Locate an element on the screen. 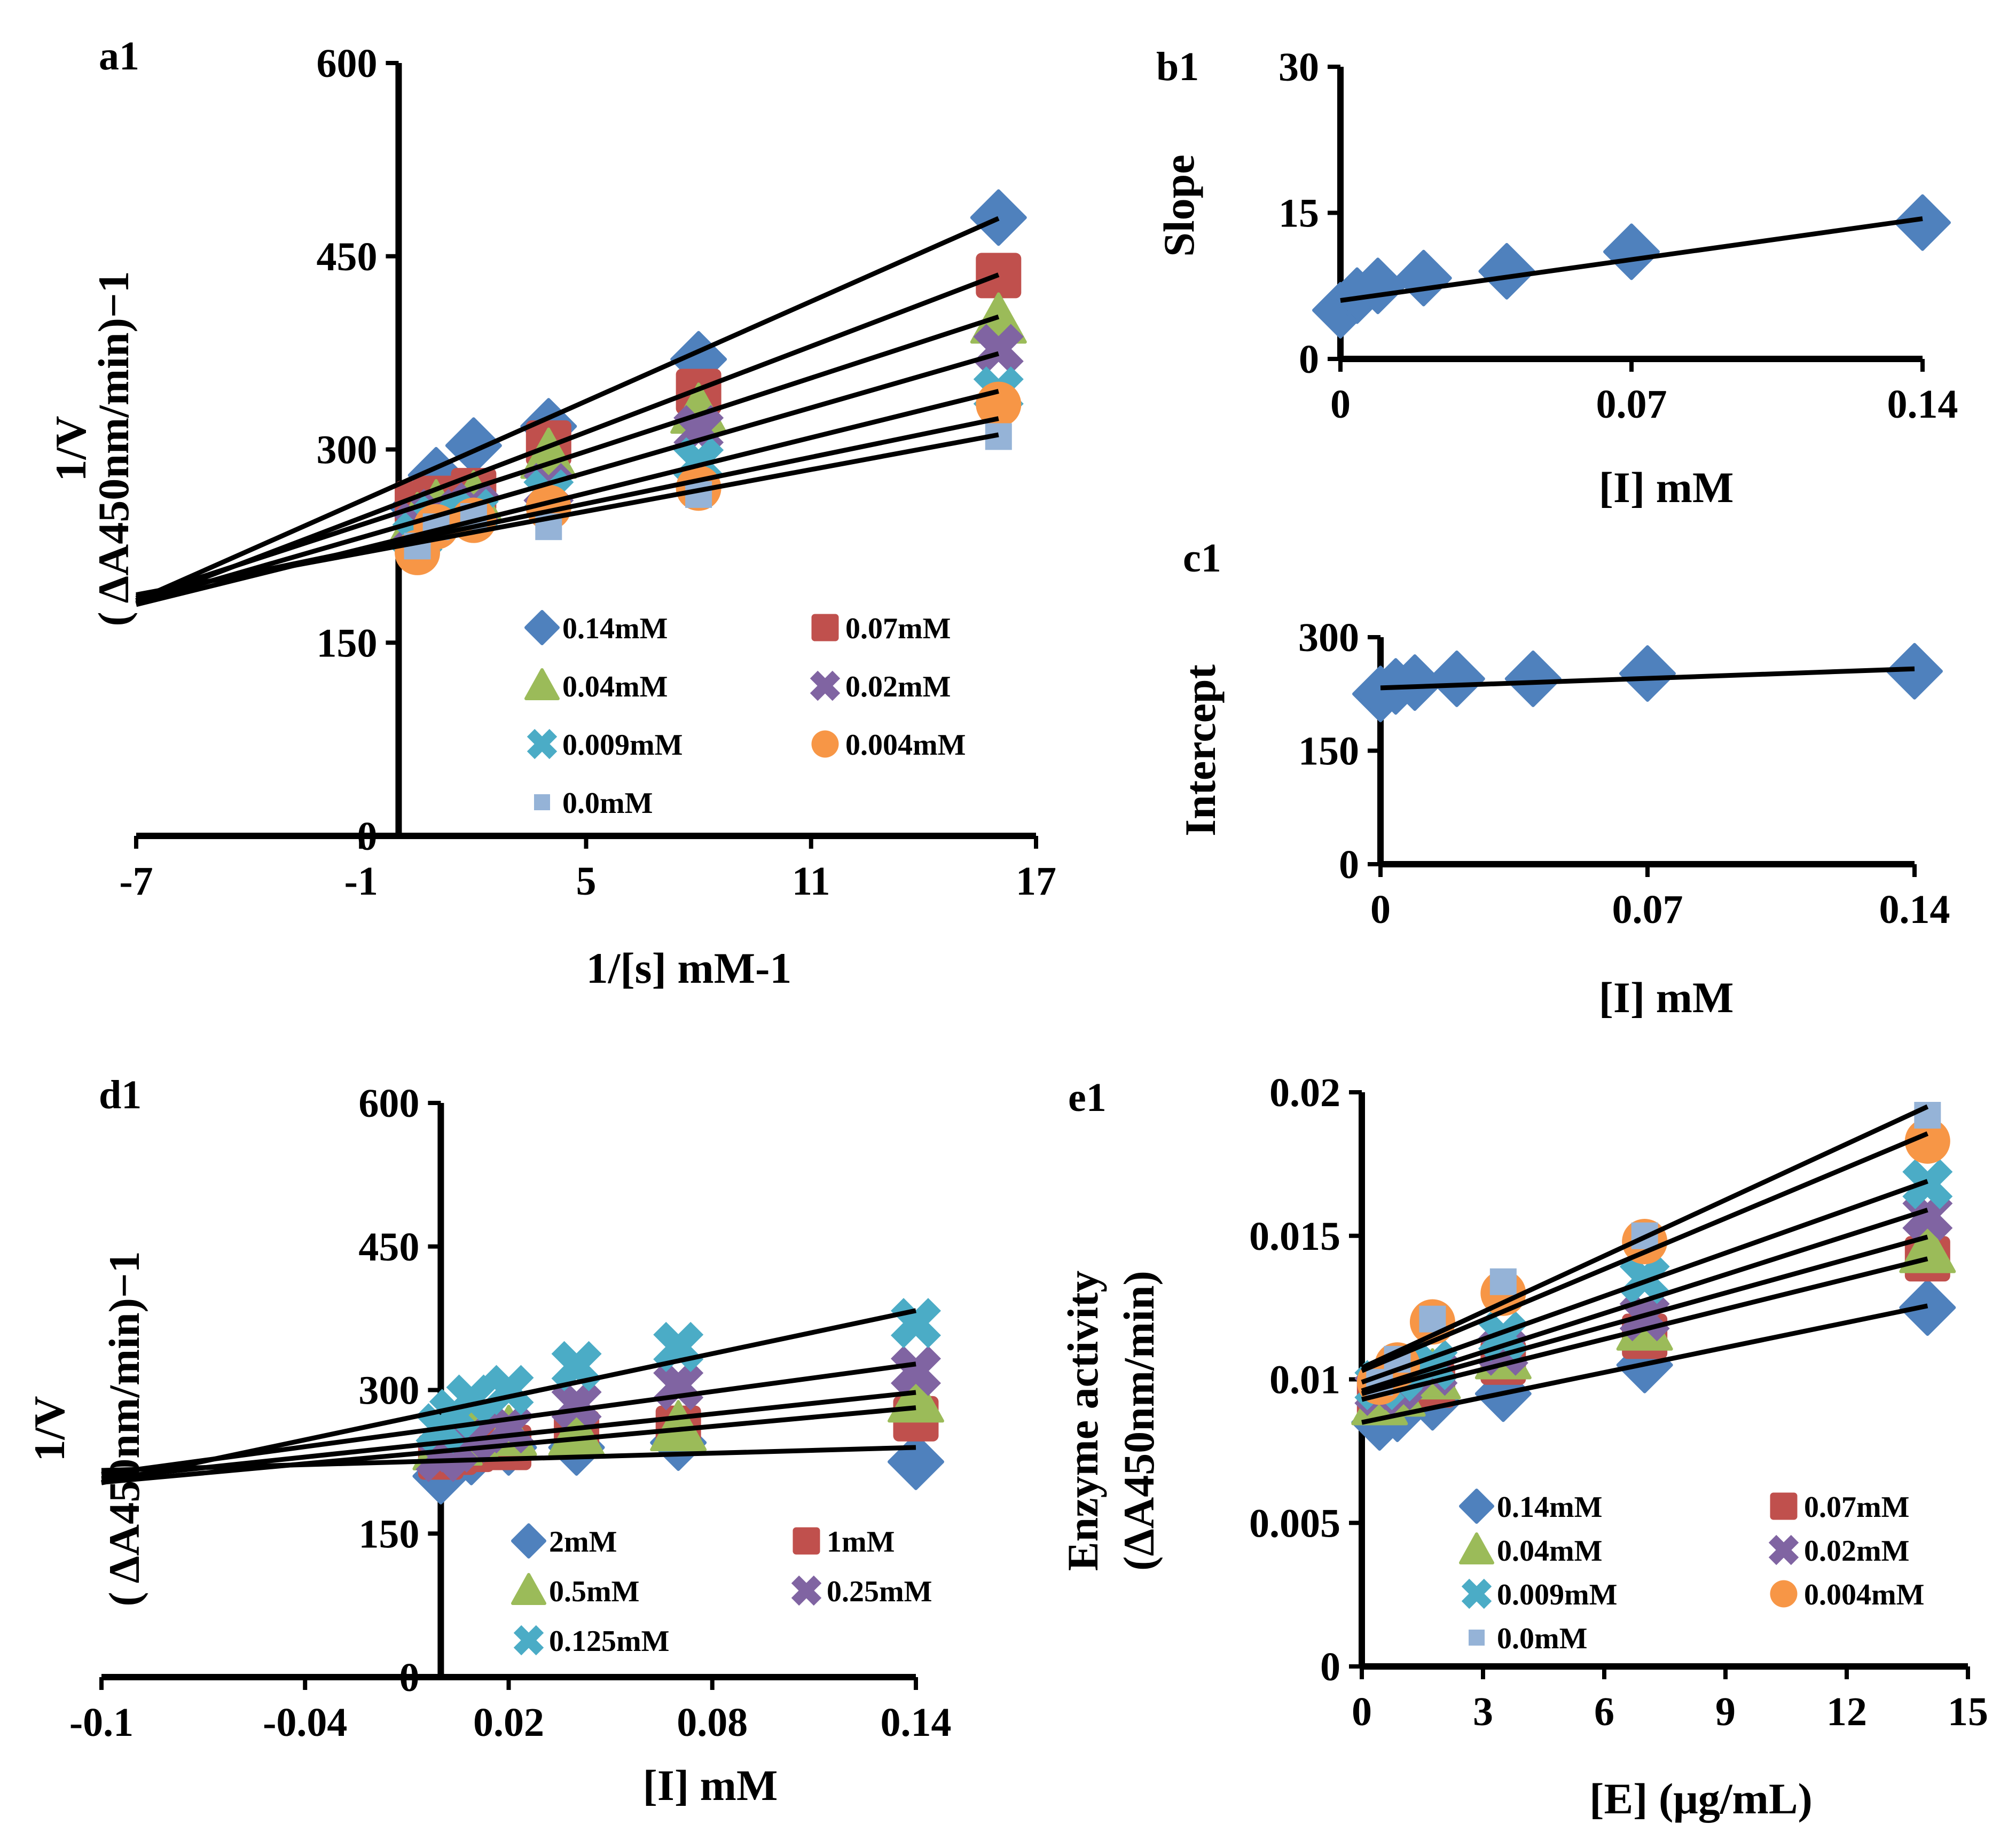  x-tick-label: -0.1 is located at coordinates (101, 1722).